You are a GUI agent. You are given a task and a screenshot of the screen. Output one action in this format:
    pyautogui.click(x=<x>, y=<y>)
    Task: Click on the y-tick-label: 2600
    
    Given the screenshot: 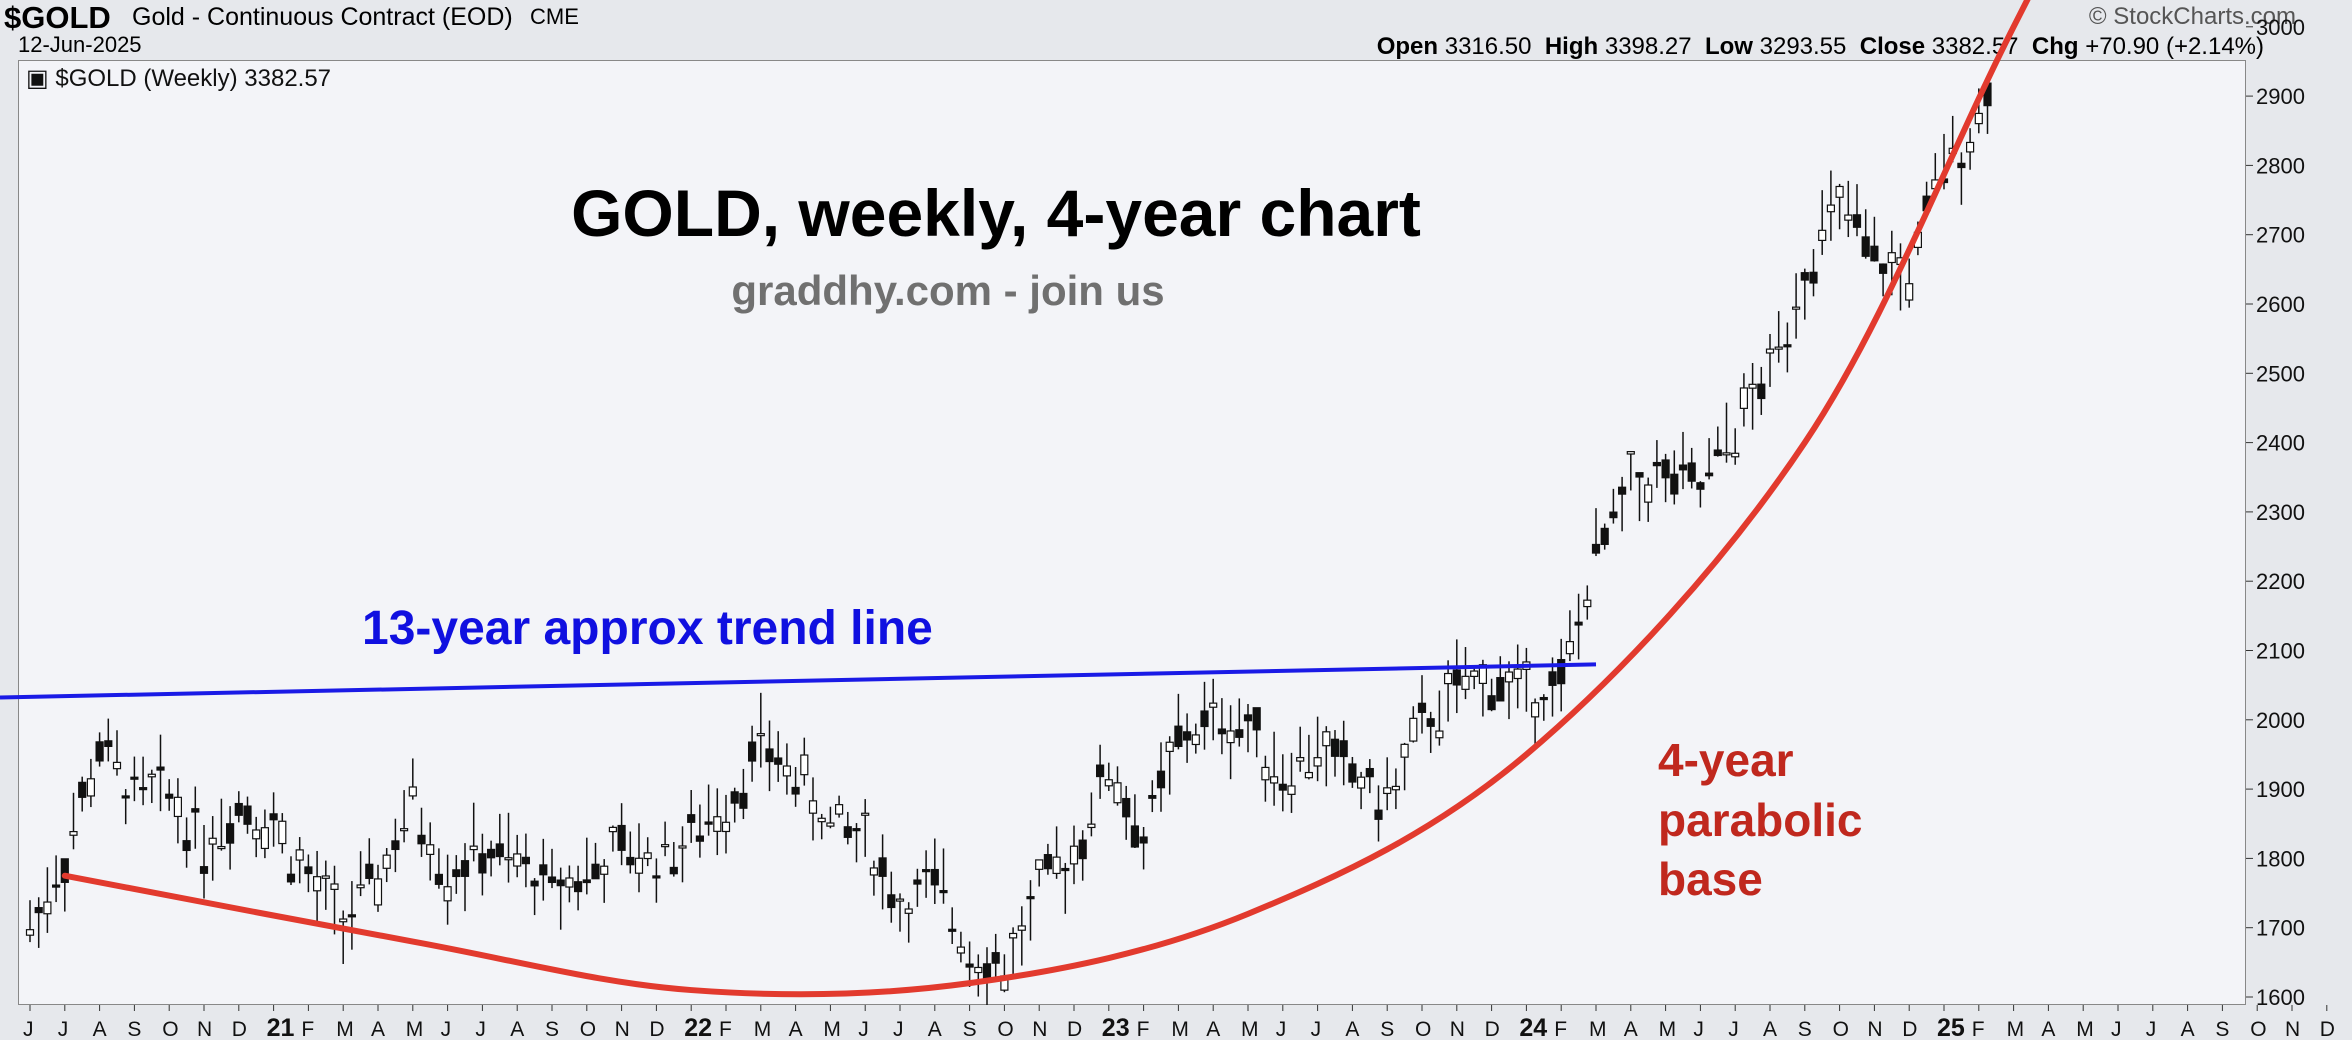 What is the action you would take?
    pyautogui.click(x=2280, y=304)
    